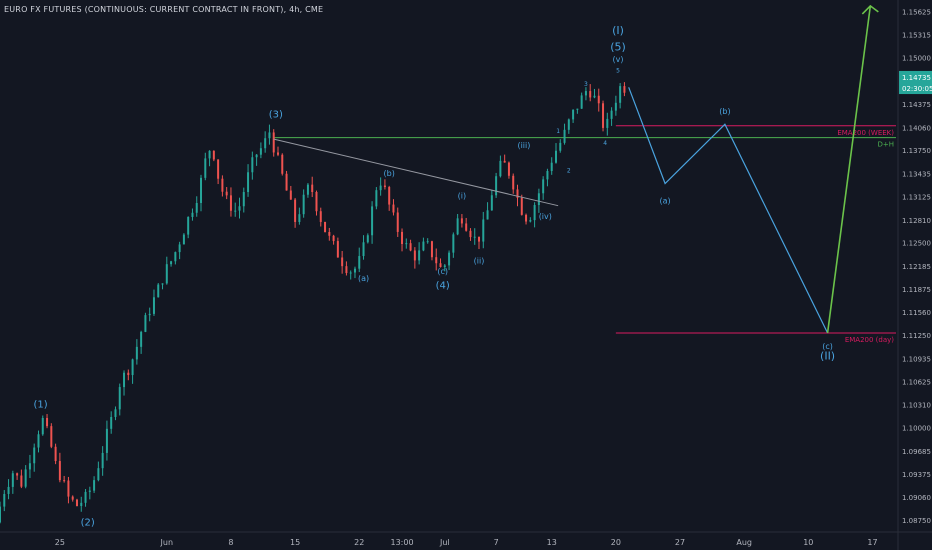  I want to click on wave-label: (b), so click(389, 173).